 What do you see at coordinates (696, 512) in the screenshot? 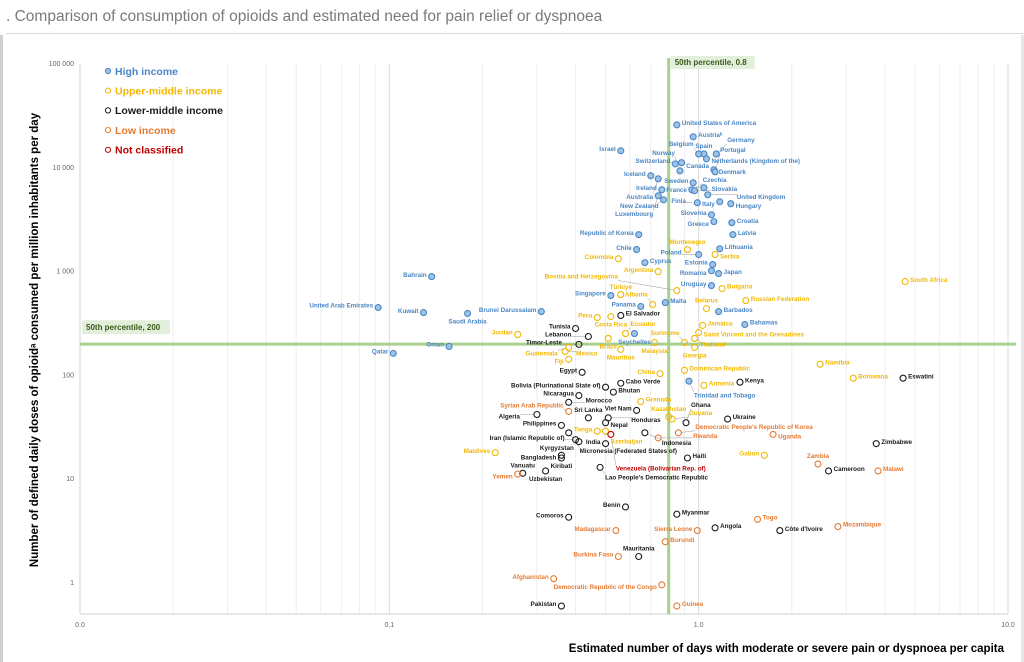
I see `point-label: Myanmar` at bounding box center [696, 512].